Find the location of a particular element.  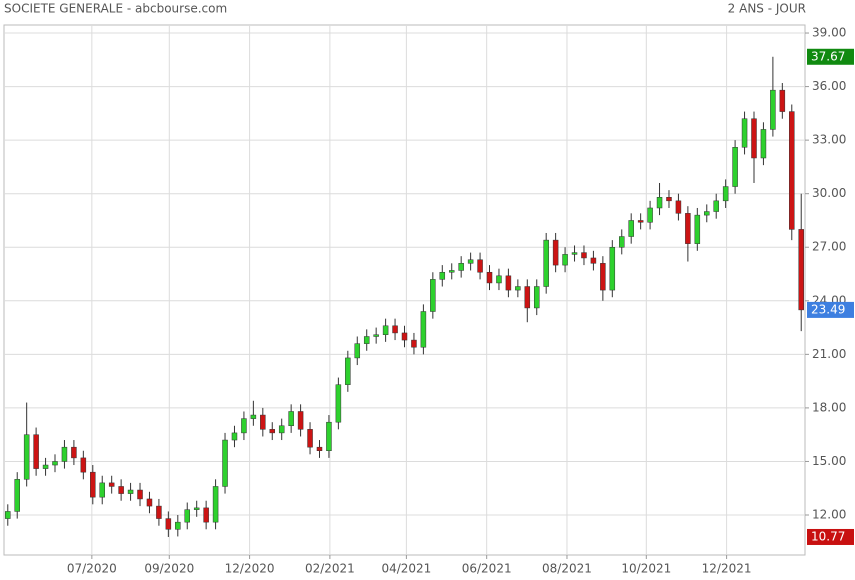

x-tick-label: 09/2020 is located at coordinates (169, 569).